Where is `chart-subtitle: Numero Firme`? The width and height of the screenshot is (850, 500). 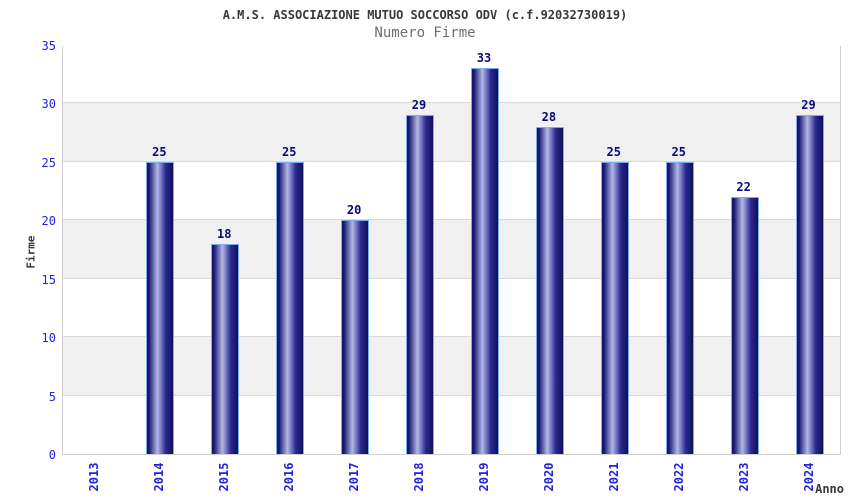
chart-subtitle: Numero Firme is located at coordinates (425, 33).